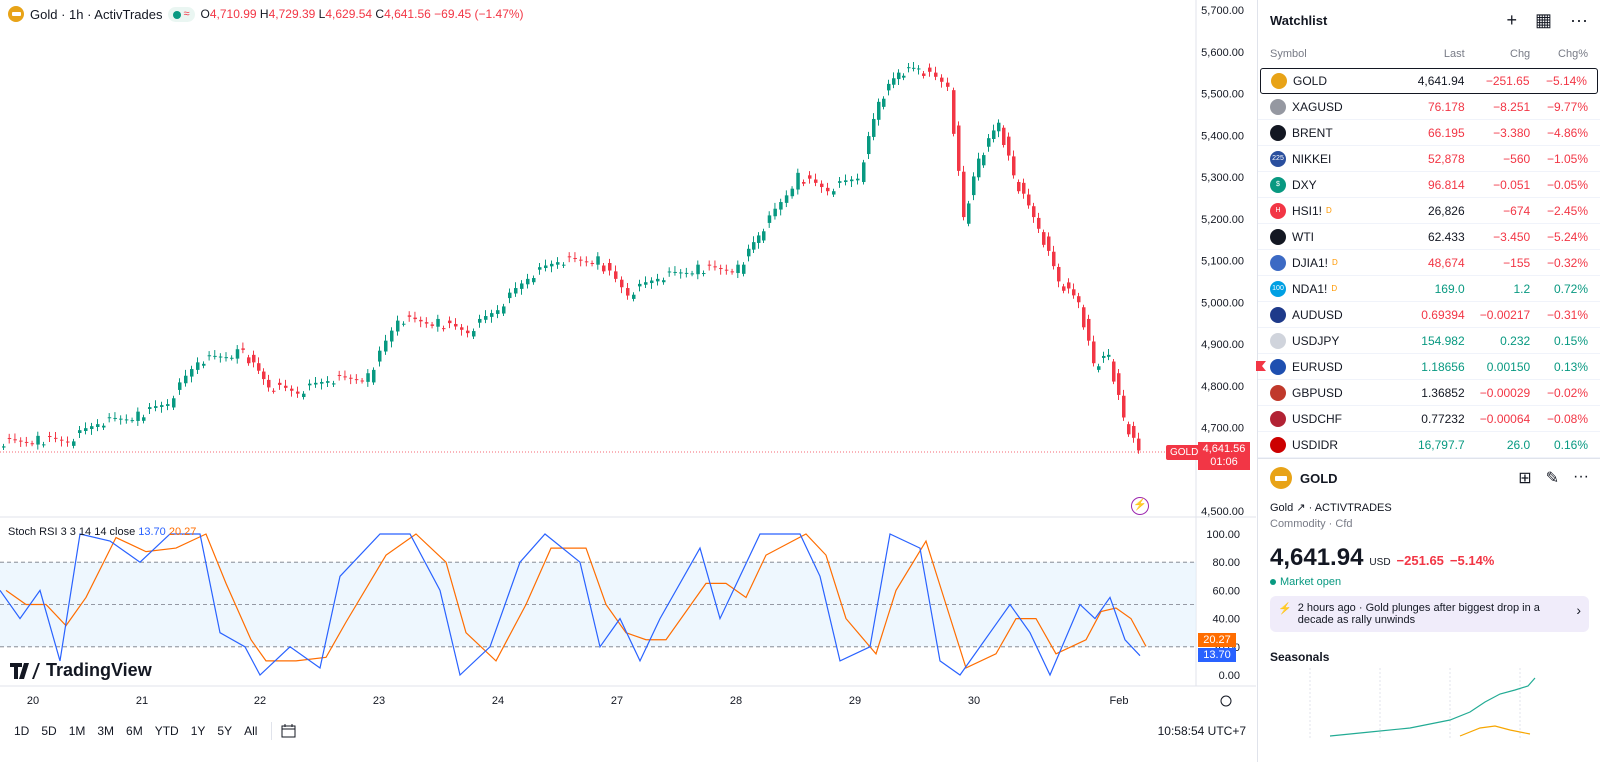 This screenshot has height=762, width=1600. I want to click on row-chg: −3.380, so click(1512, 132).